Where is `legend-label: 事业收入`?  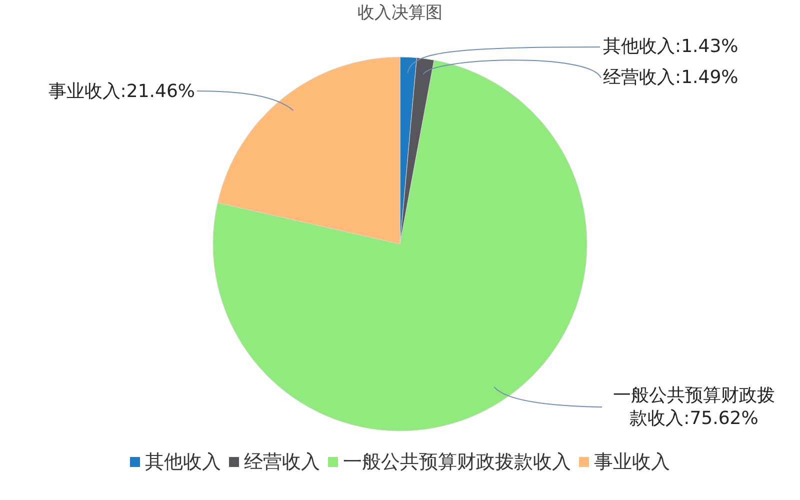
legend-label: 事业收入 is located at coordinates (632, 462).